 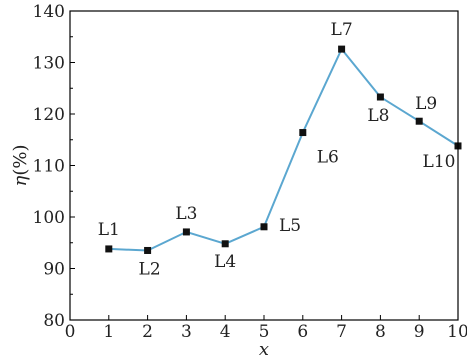 What do you see at coordinates (302, 332) in the screenshot?
I see `x-tick-label: 6` at bounding box center [302, 332].